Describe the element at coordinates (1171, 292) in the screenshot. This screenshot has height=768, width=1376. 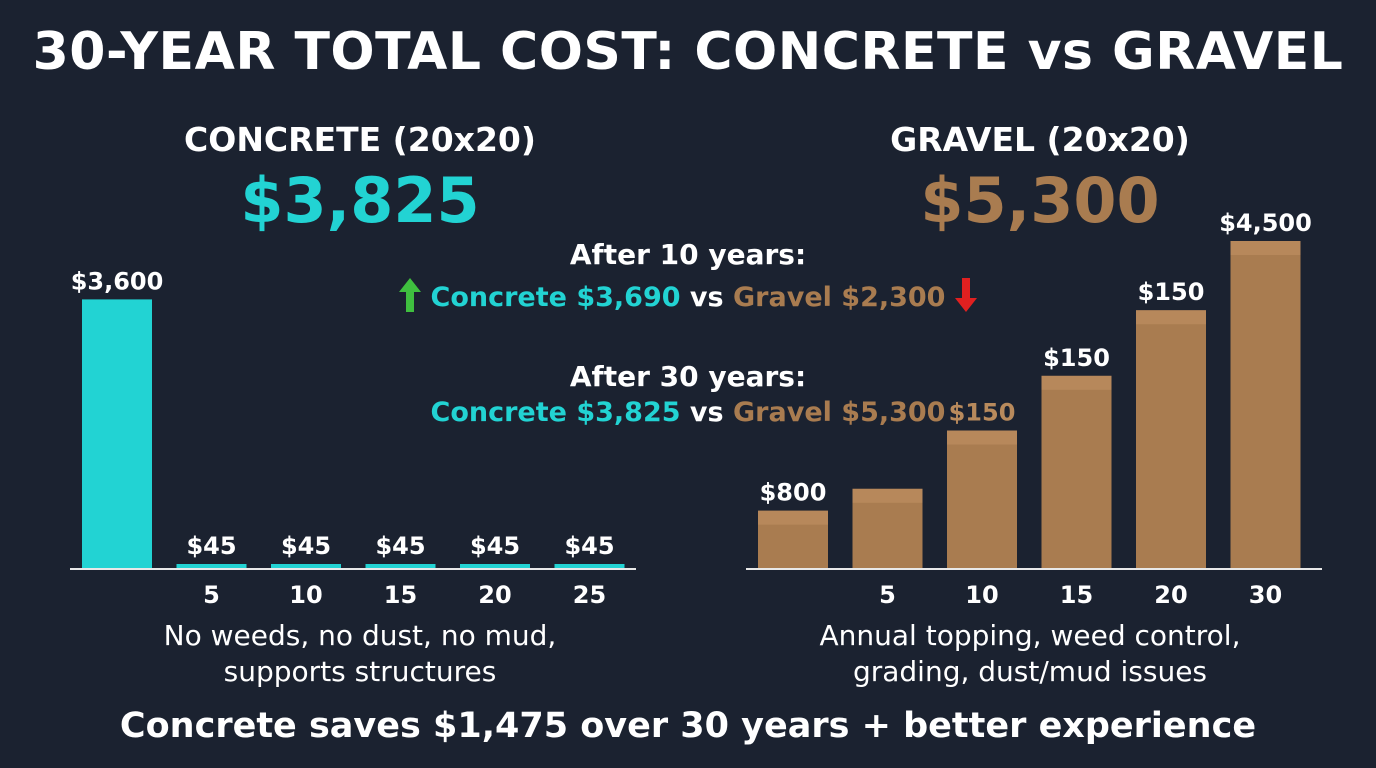
I see `gravel-data-label-4: $150` at that location.